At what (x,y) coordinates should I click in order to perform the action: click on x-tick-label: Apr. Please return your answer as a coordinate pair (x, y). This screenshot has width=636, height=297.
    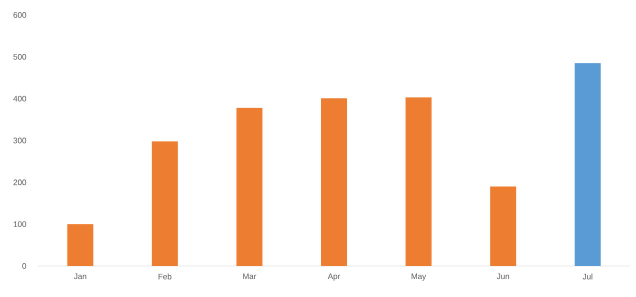
    Looking at the image, I should click on (334, 277).